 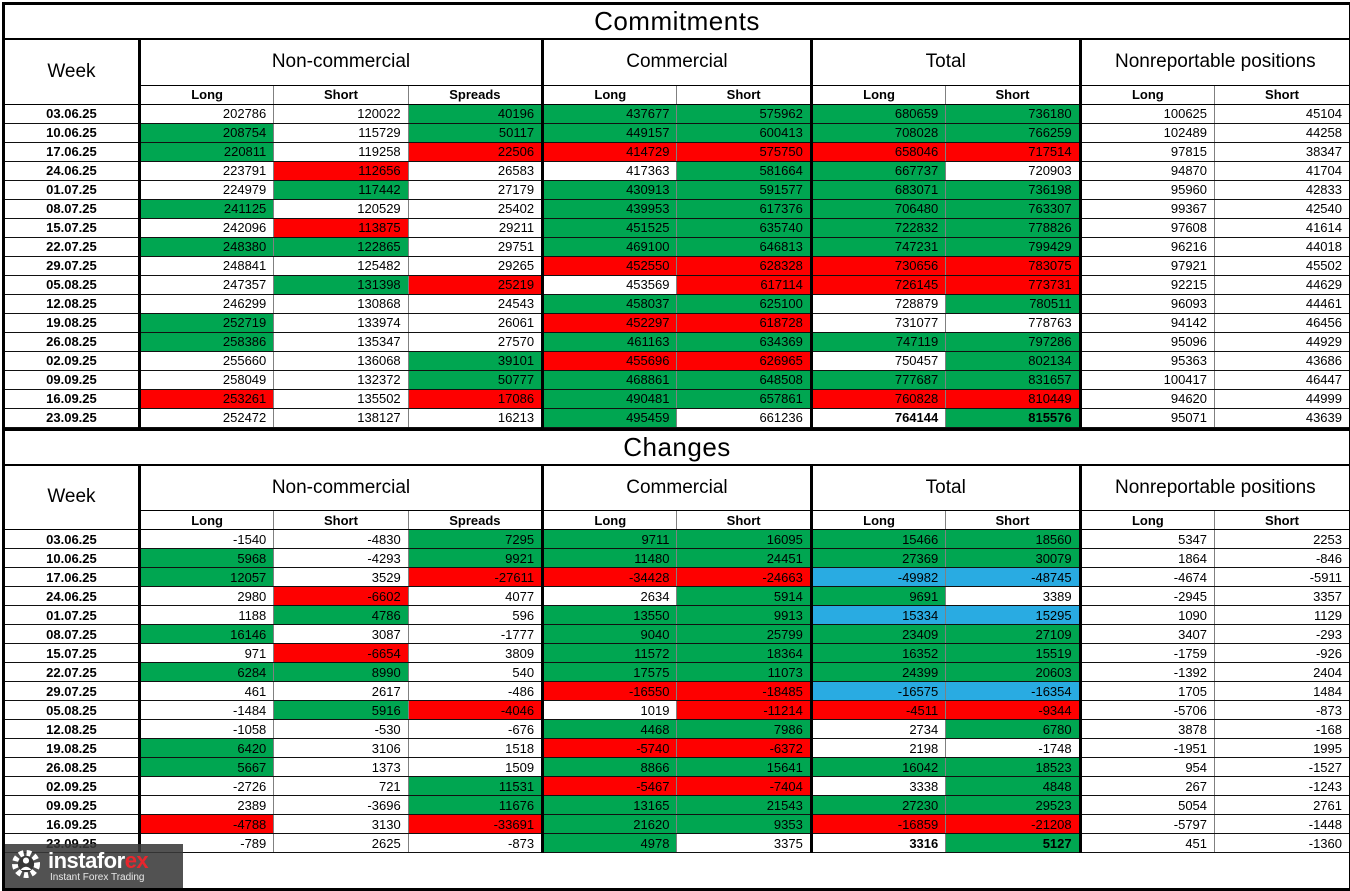 I want to click on value-cell: 596, so click(x=476, y=615).